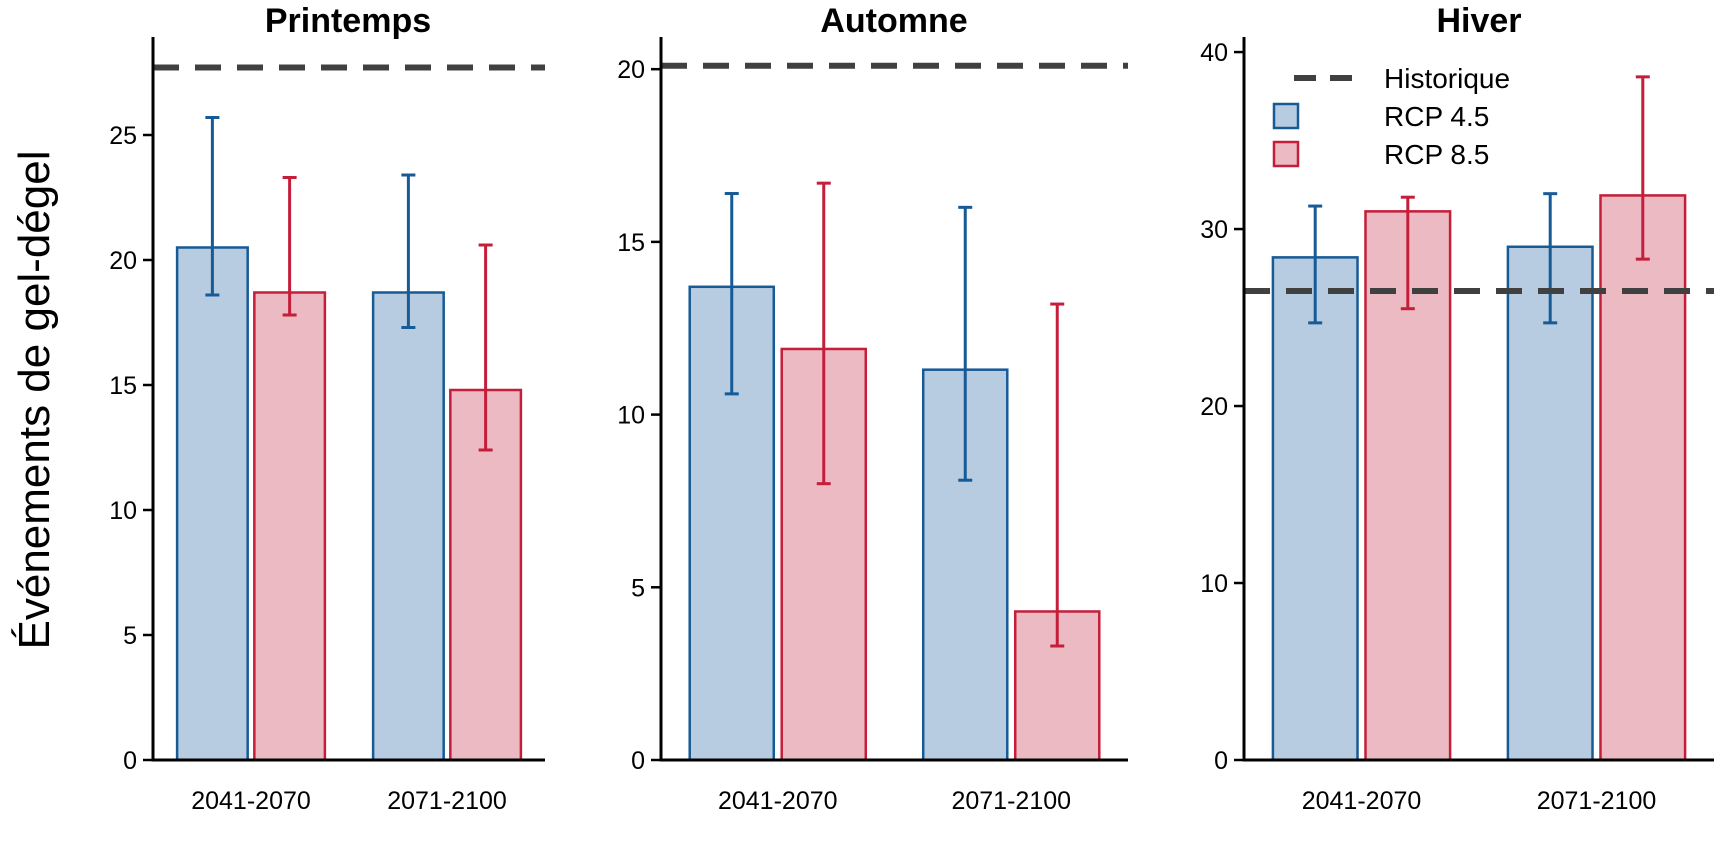 The image size is (1728, 864). What do you see at coordinates (123, 136) in the screenshot?
I see `y-tick-label: 25` at bounding box center [123, 136].